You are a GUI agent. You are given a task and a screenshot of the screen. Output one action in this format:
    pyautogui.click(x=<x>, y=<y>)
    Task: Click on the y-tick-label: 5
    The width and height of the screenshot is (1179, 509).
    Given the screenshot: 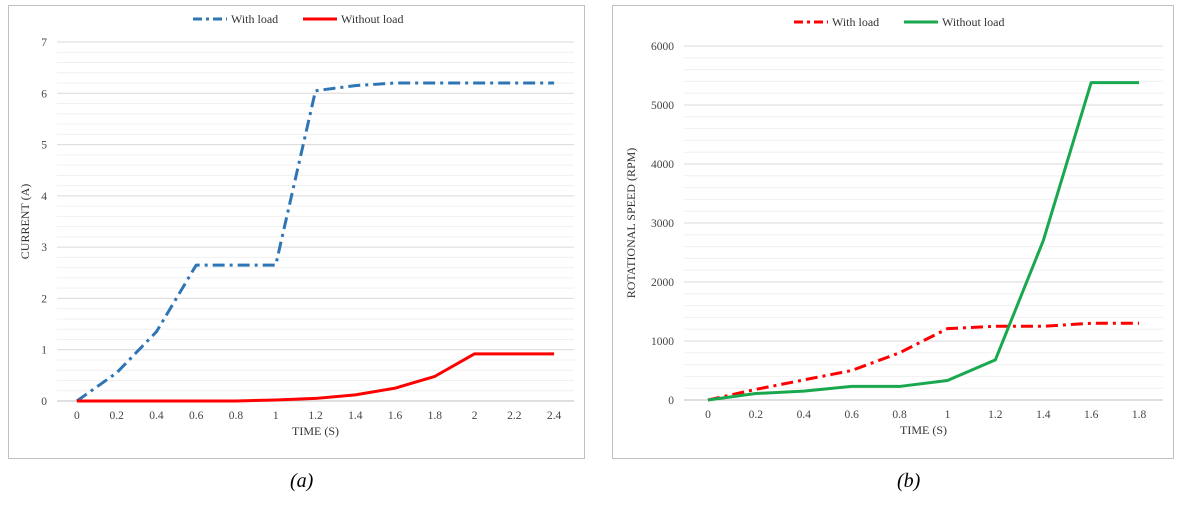 What is the action you would take?
    pyautogui.click(x=44, y=146)
    